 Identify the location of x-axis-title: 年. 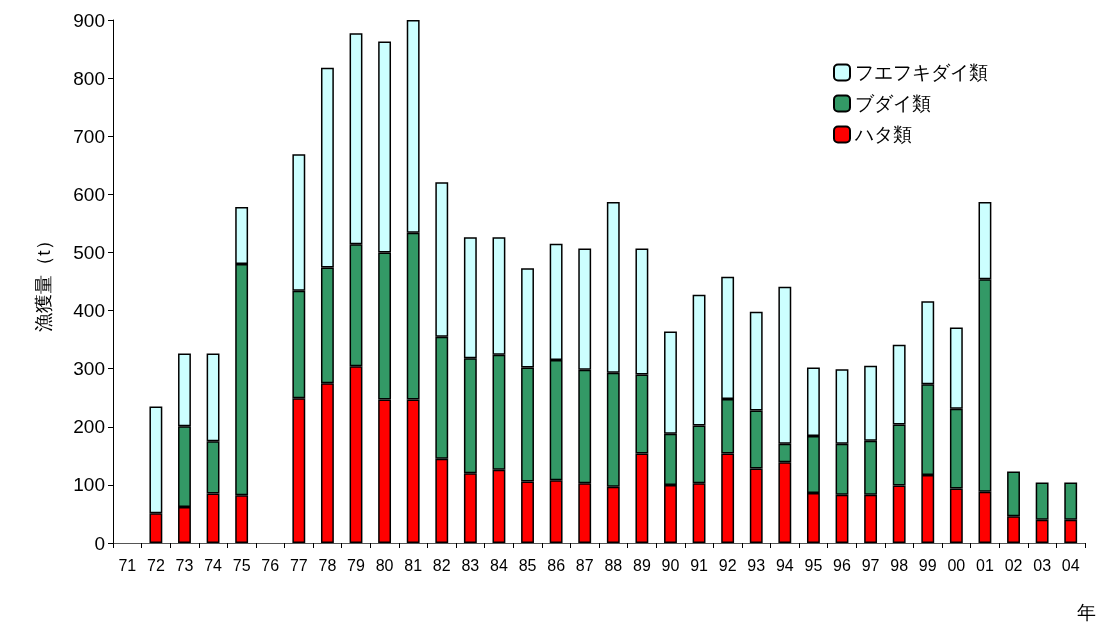
(1086, 612).